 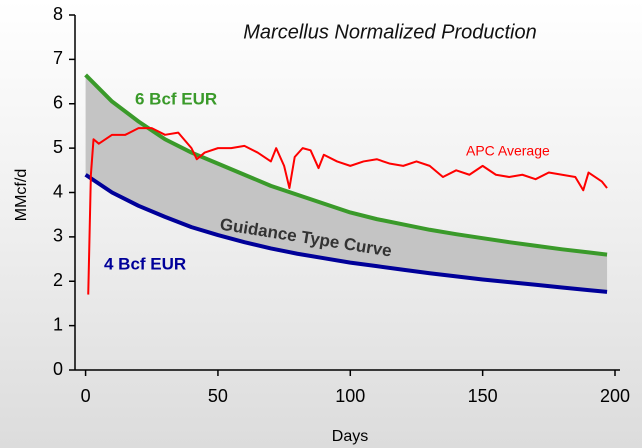 What do you see at coordinates (145, 263) in the screenshot?
I see `legend-label: 4 Bcf EUR` at bounding box center [145, 263].